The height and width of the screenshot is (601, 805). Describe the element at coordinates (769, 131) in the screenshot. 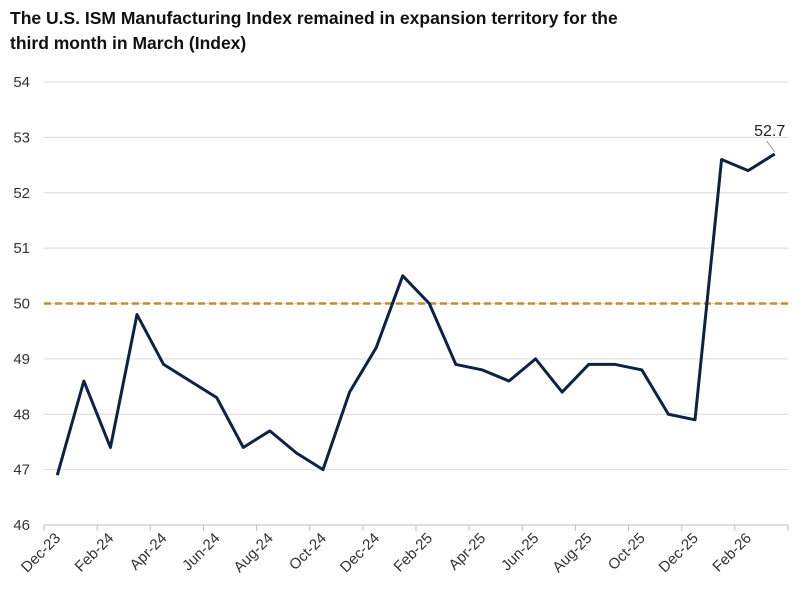

I see `data-label: 52.7` at that location.